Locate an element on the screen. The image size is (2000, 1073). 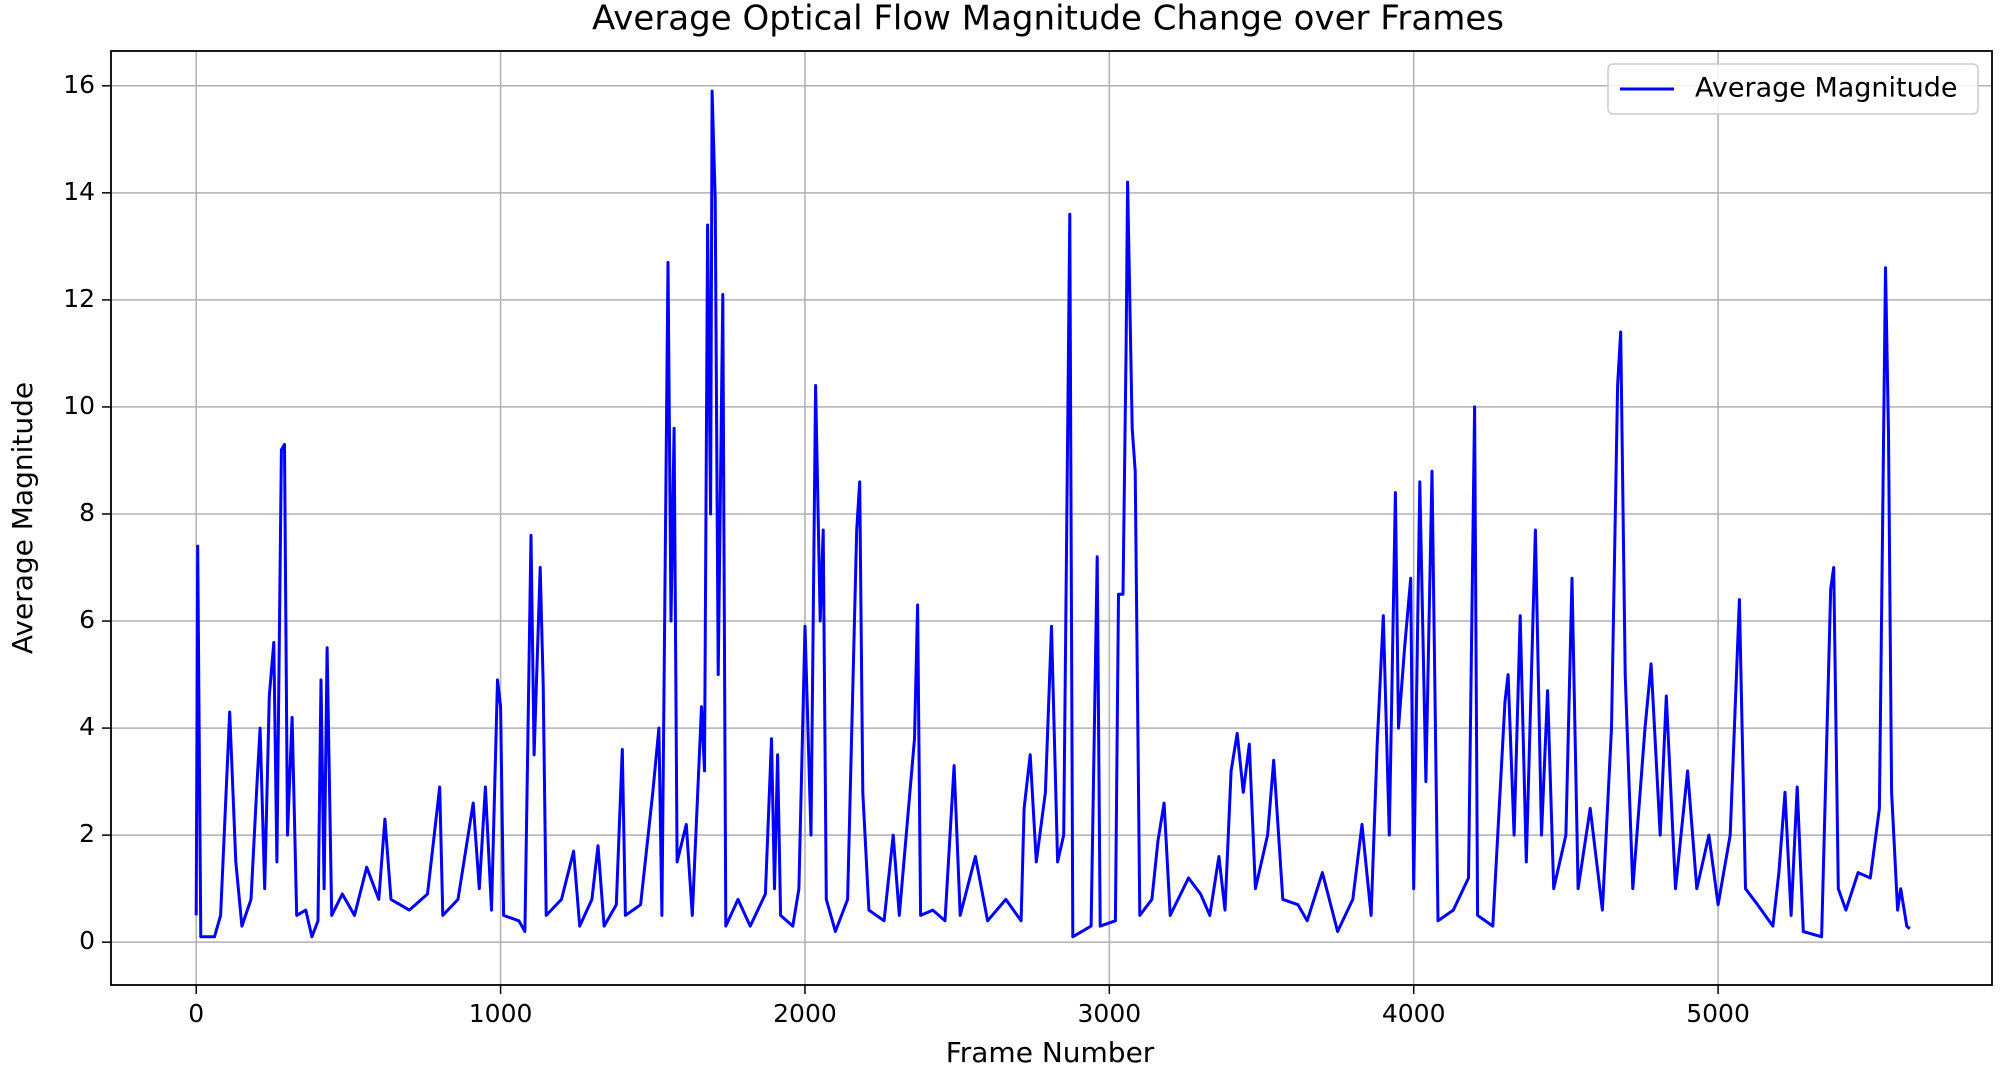
y-axis-label: Average Magnitude is located at coordinates (22, 518).